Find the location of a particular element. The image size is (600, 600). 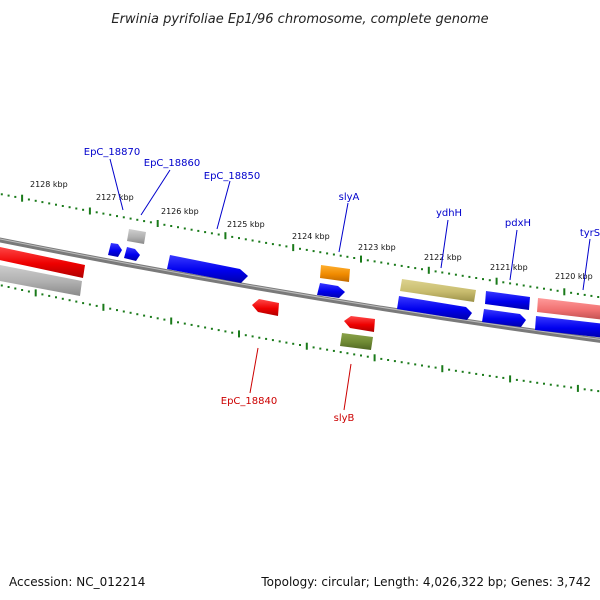

gene-epc18870 is located at coordinates (115, 250).